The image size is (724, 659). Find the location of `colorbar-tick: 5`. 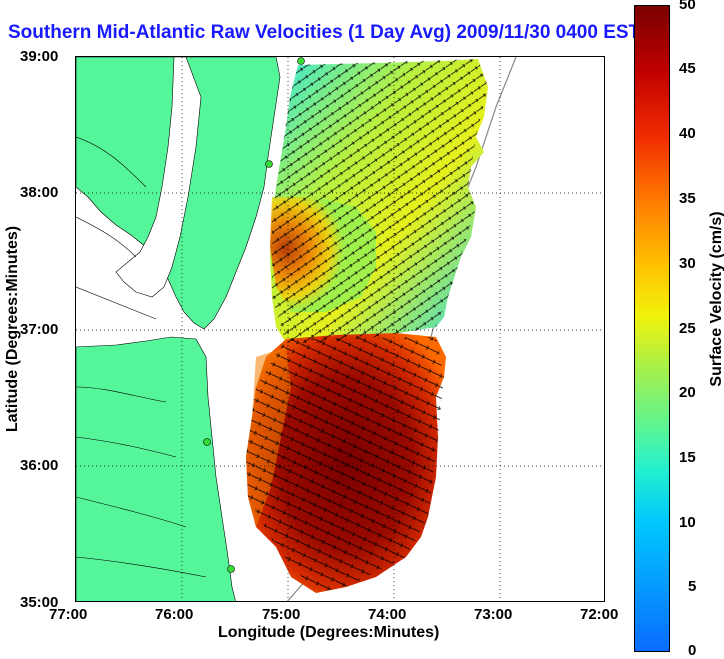

colorbar-tick: 5 is located at coordinates (692, 586).